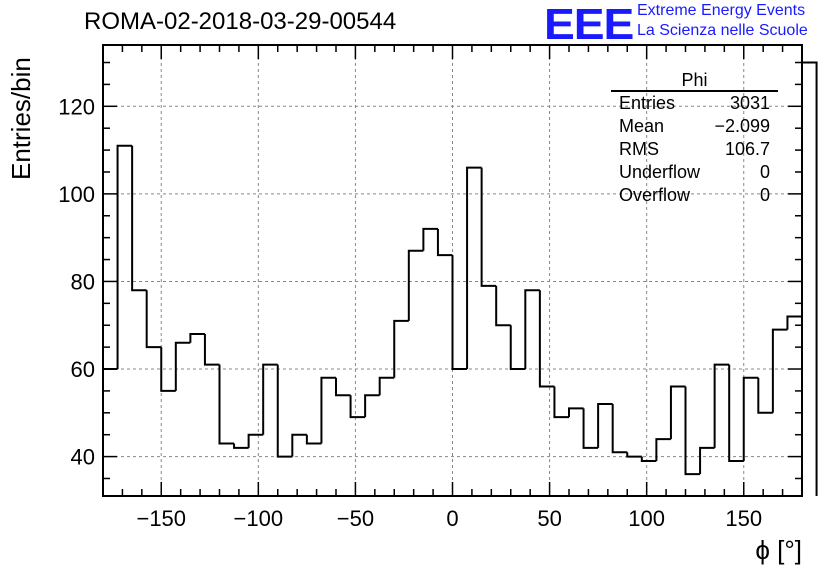  Describe the element at coordinates (452, 518) in the screenshot. I see `x-tick-label: 0` at that location.